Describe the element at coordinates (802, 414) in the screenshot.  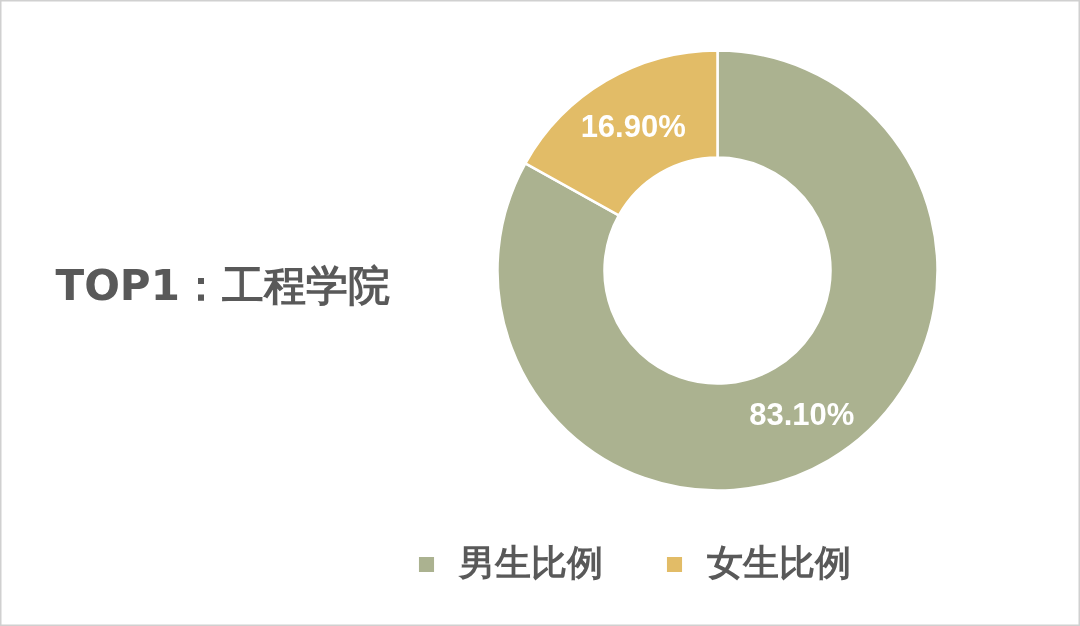
I see `data-label: 83.10%` at that location.